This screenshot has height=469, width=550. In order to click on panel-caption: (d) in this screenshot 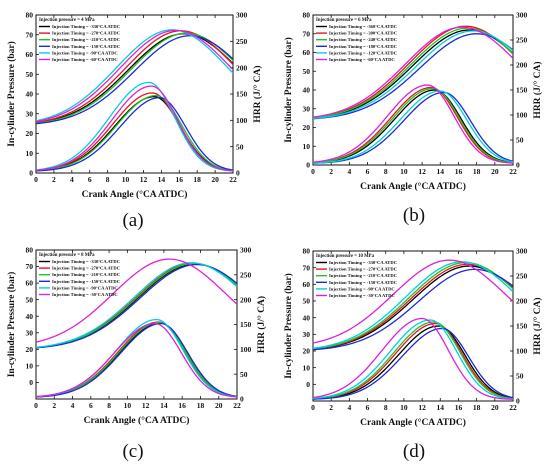, I will do `click(414, 451)`.